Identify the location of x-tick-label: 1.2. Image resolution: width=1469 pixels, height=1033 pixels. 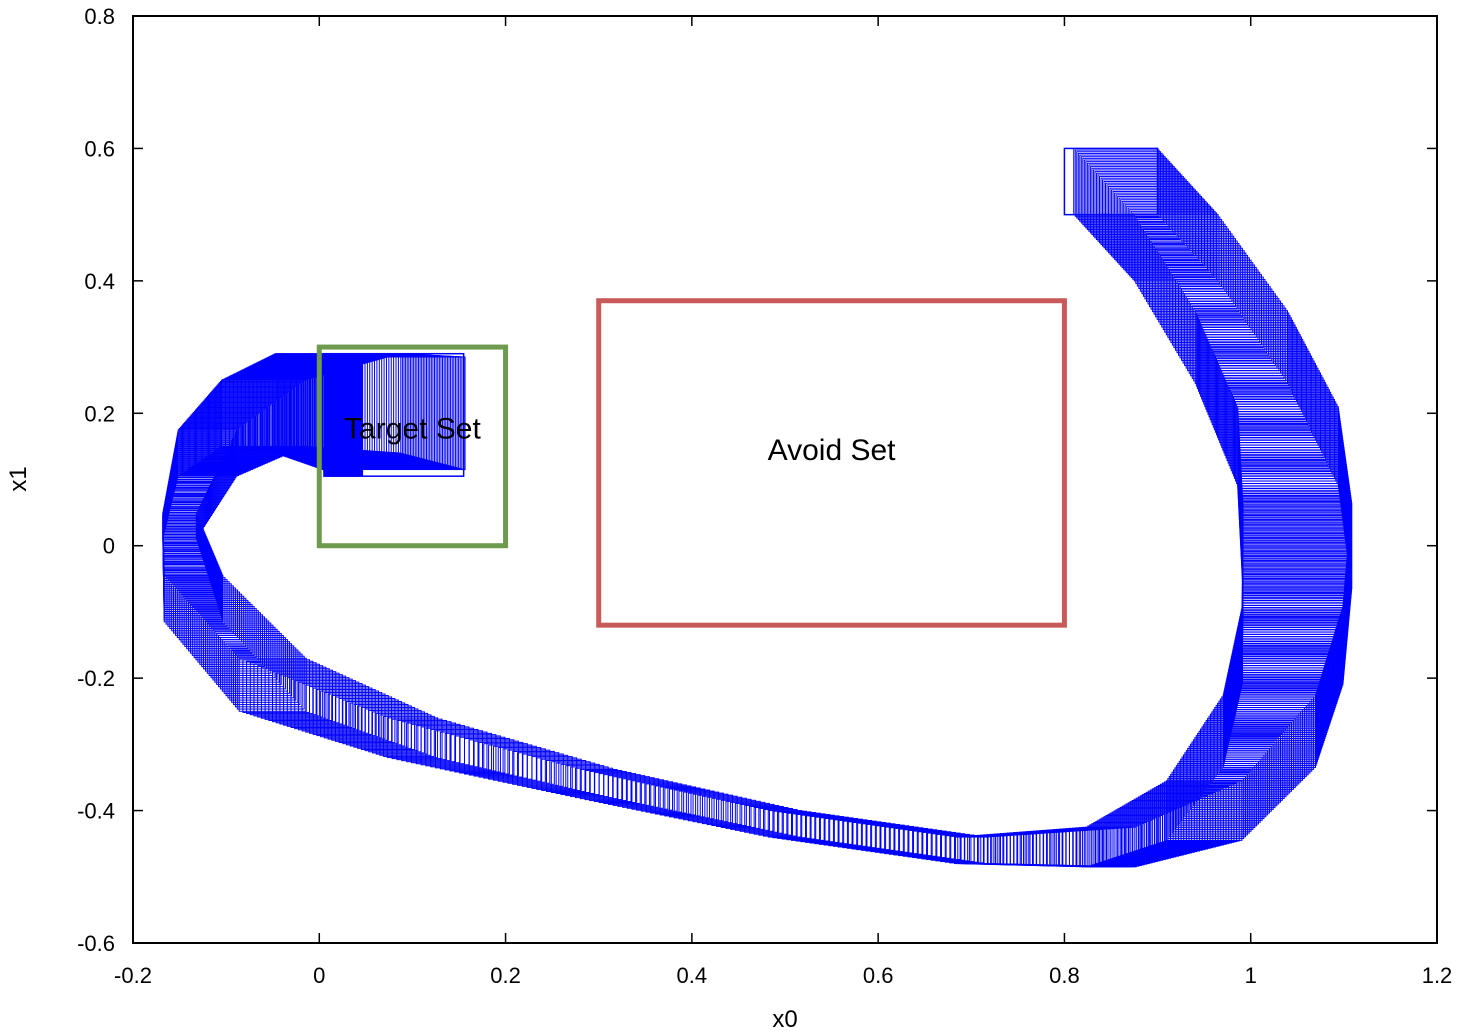
(1437, 975).